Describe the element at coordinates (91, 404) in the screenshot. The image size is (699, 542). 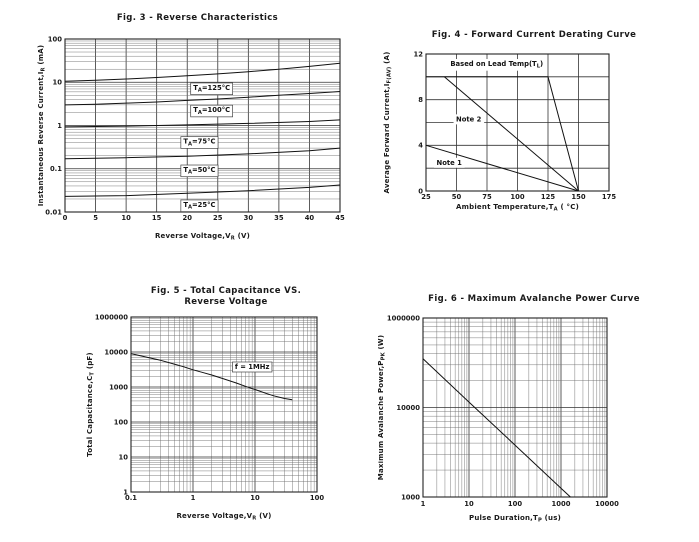
I see `y-axis-label: Total Capacitance,CT (pF)` at that location.